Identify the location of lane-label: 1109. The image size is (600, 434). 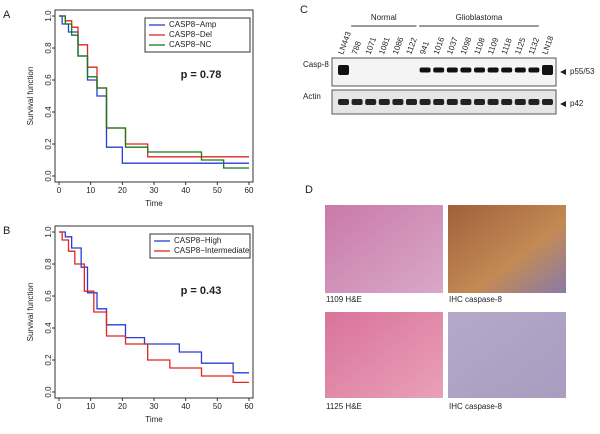
(493, 46).